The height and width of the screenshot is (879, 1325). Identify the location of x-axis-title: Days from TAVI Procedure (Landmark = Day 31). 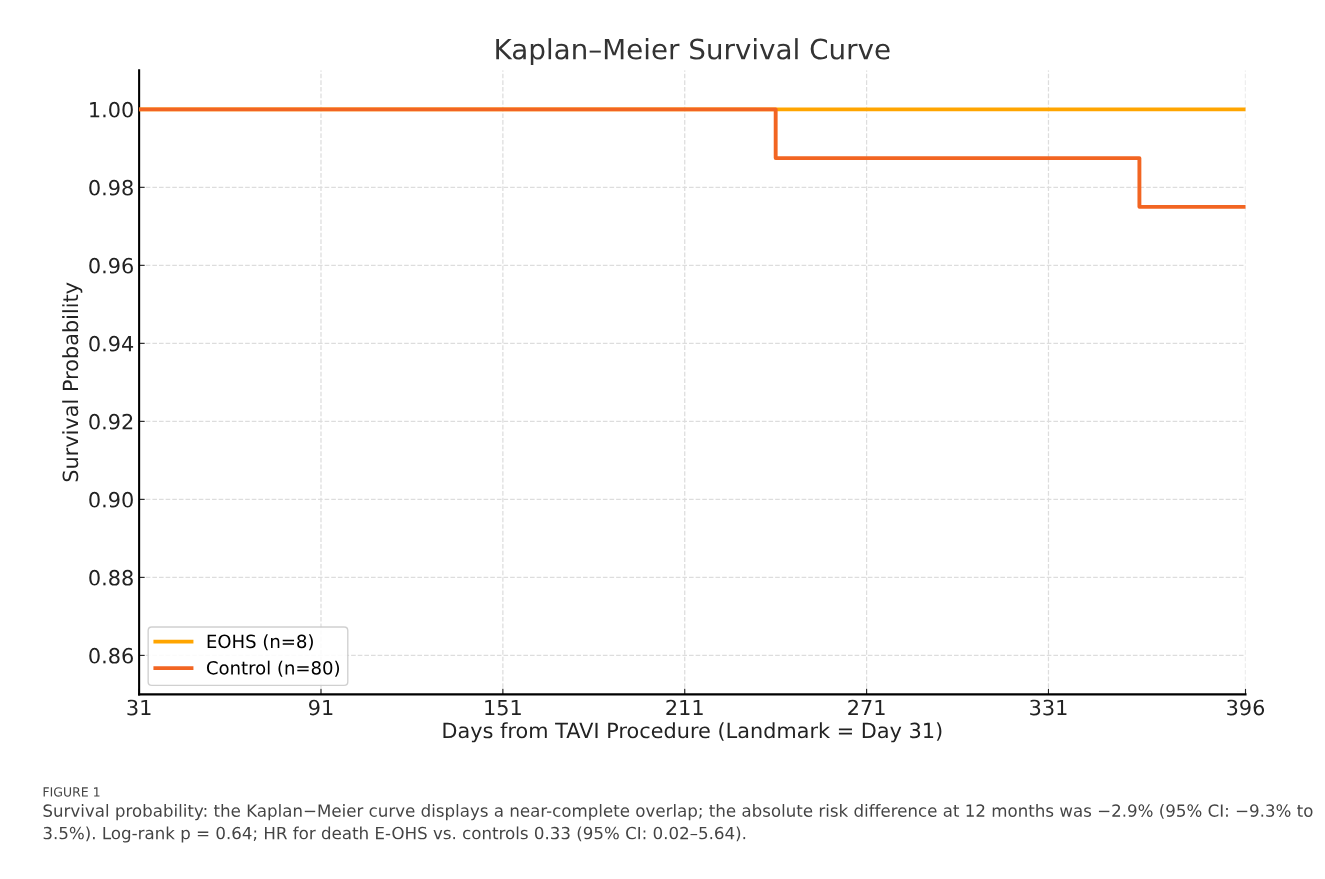
(692, 732).